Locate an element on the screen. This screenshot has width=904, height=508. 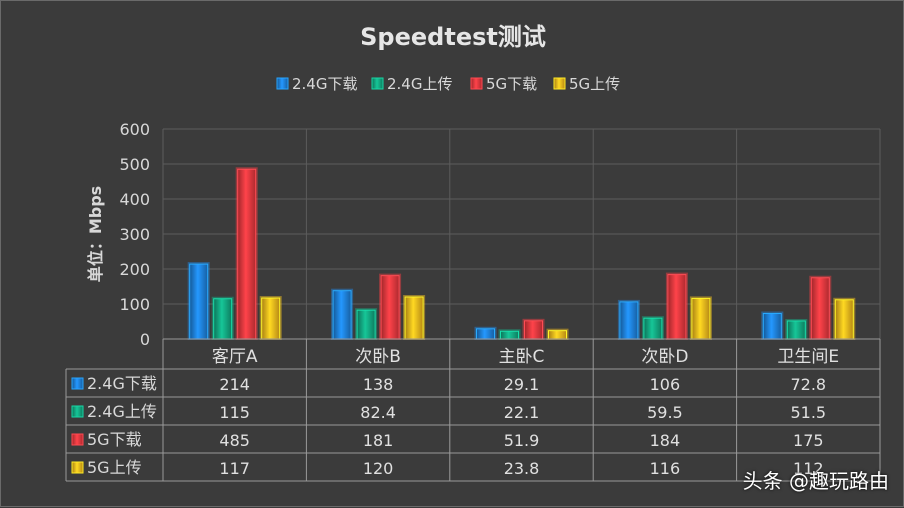
watermark: 头条 @趣玩路由 is located at coordinates (816, 479).